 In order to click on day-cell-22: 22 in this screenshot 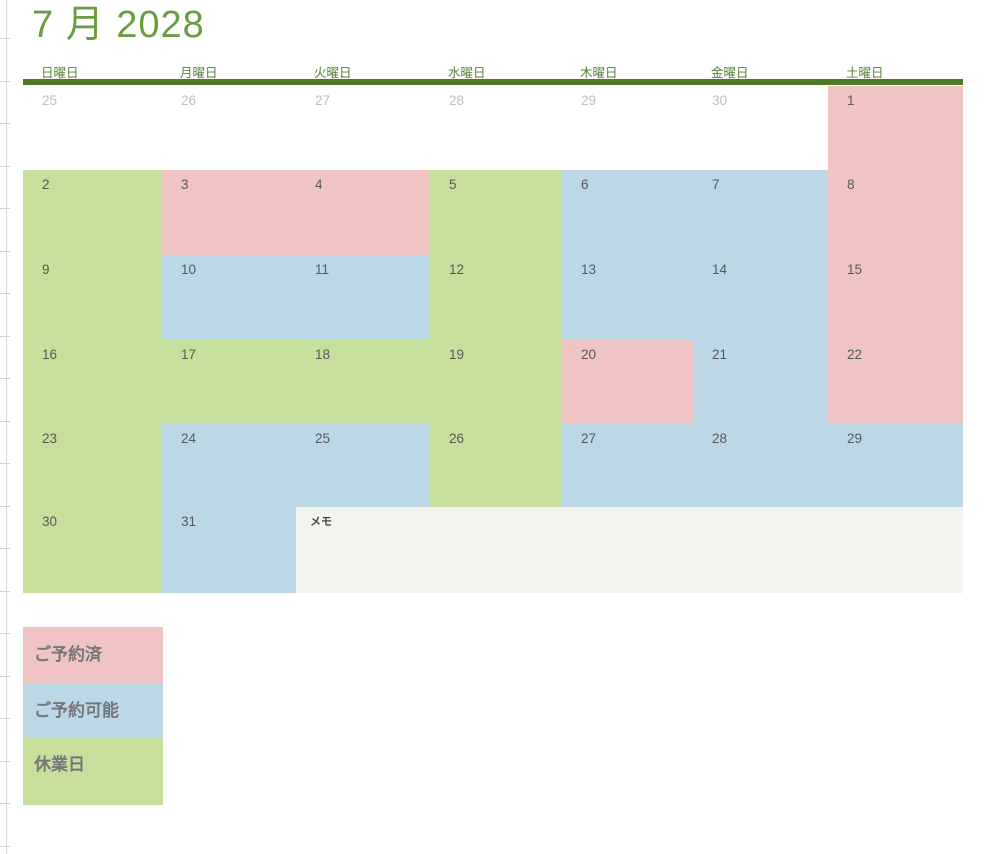, I will do `click(895, 382)`.